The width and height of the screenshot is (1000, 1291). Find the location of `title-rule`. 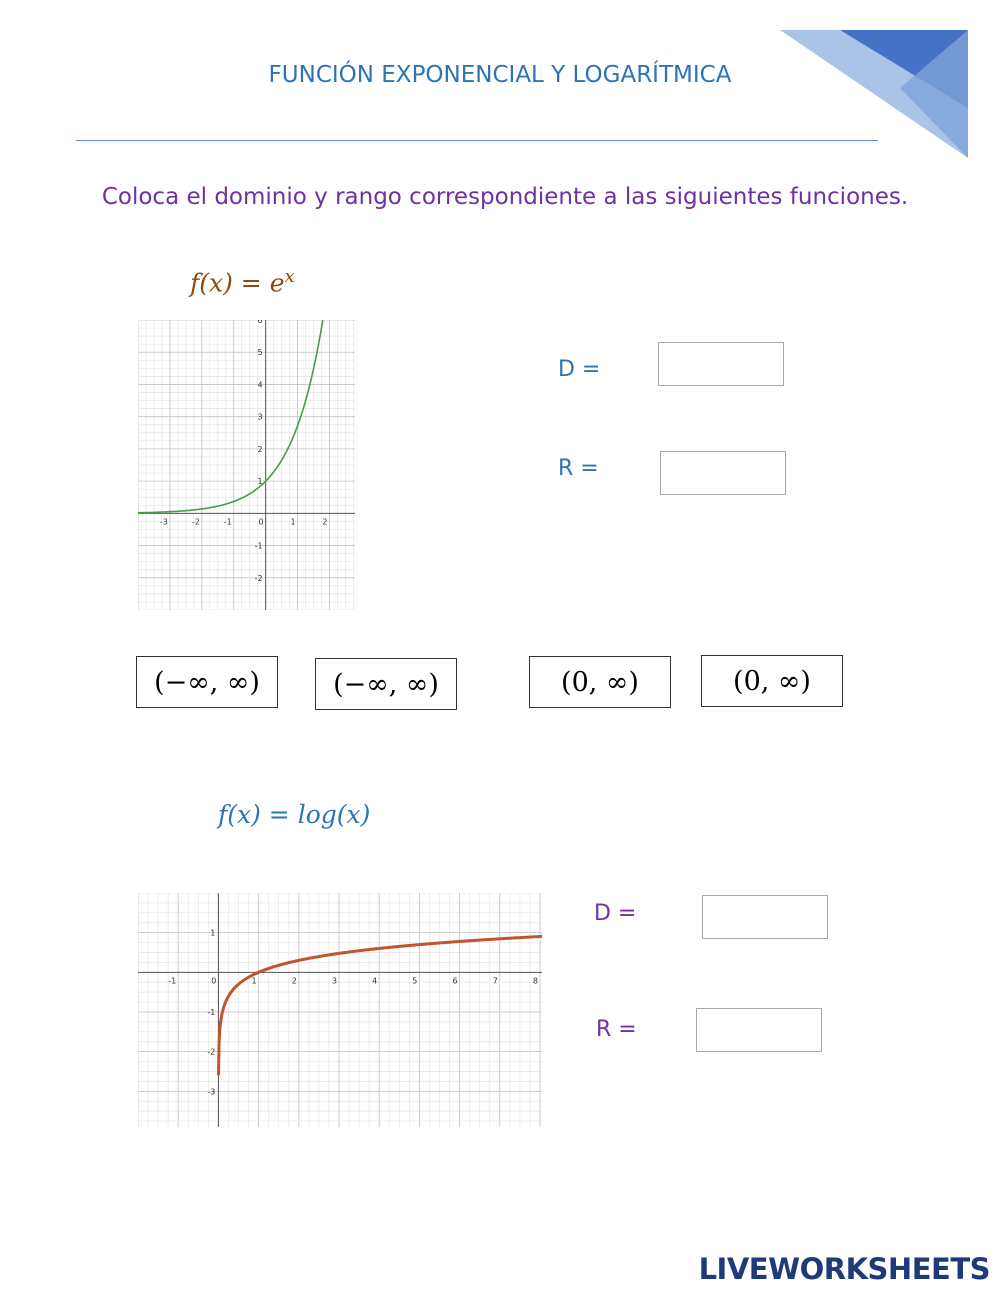

title-rule is located at coordinates (477, 140).